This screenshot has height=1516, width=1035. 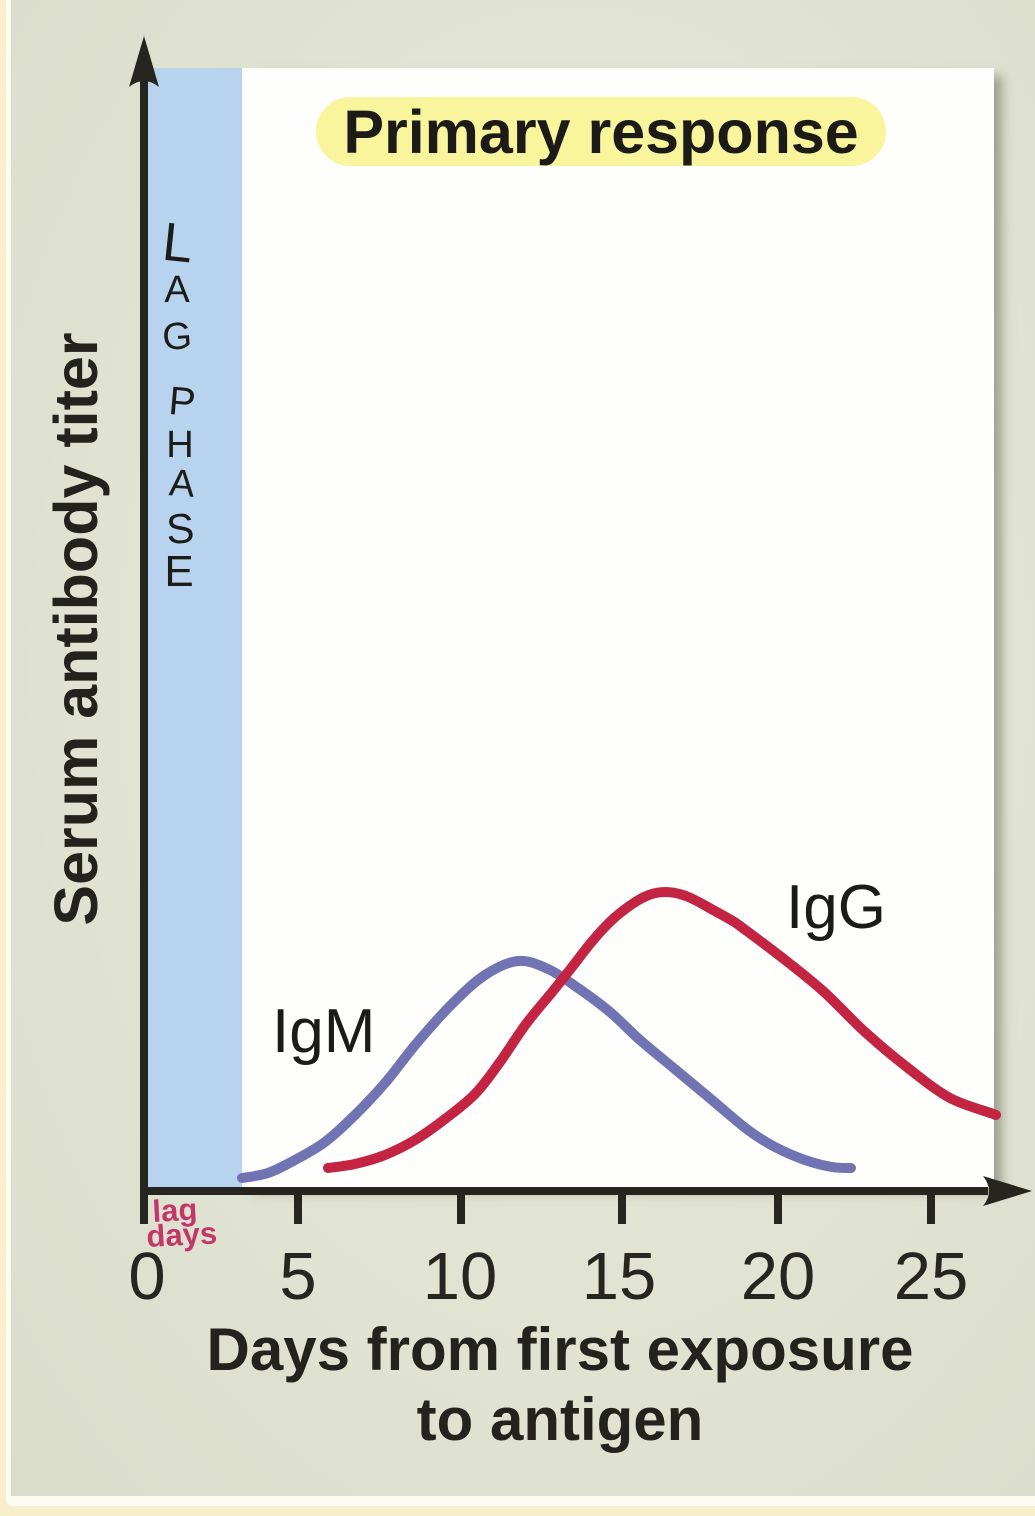 What do you see at coordinates (179, 445) in the screenshot?
I see `svg-text: H` at bounding box center [179, 445].